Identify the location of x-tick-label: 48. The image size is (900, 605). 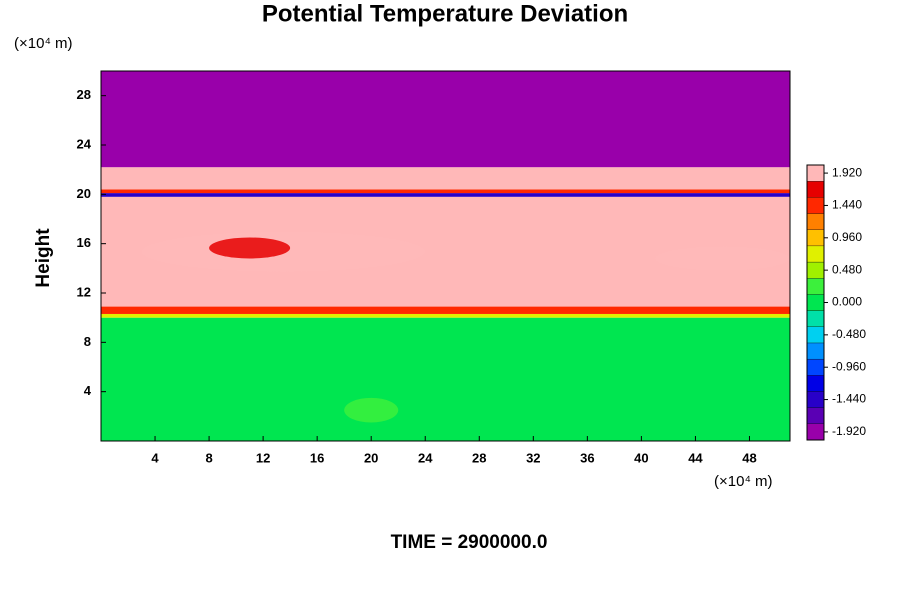
(749, 457).